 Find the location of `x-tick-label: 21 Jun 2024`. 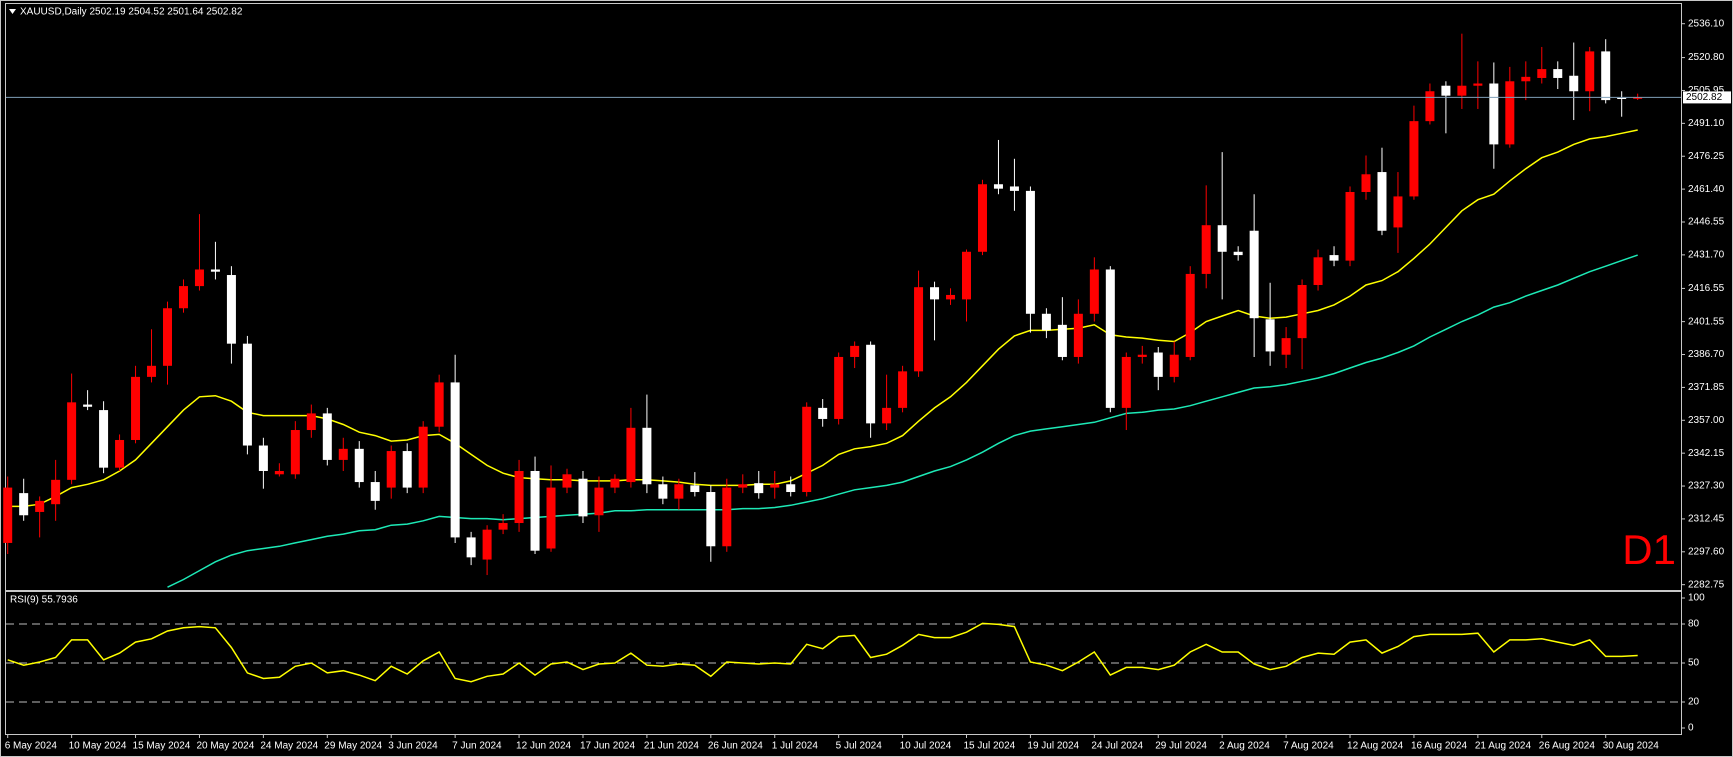

x-tick-label: 21 Jun 2024 is located at coordinates (671, 746).